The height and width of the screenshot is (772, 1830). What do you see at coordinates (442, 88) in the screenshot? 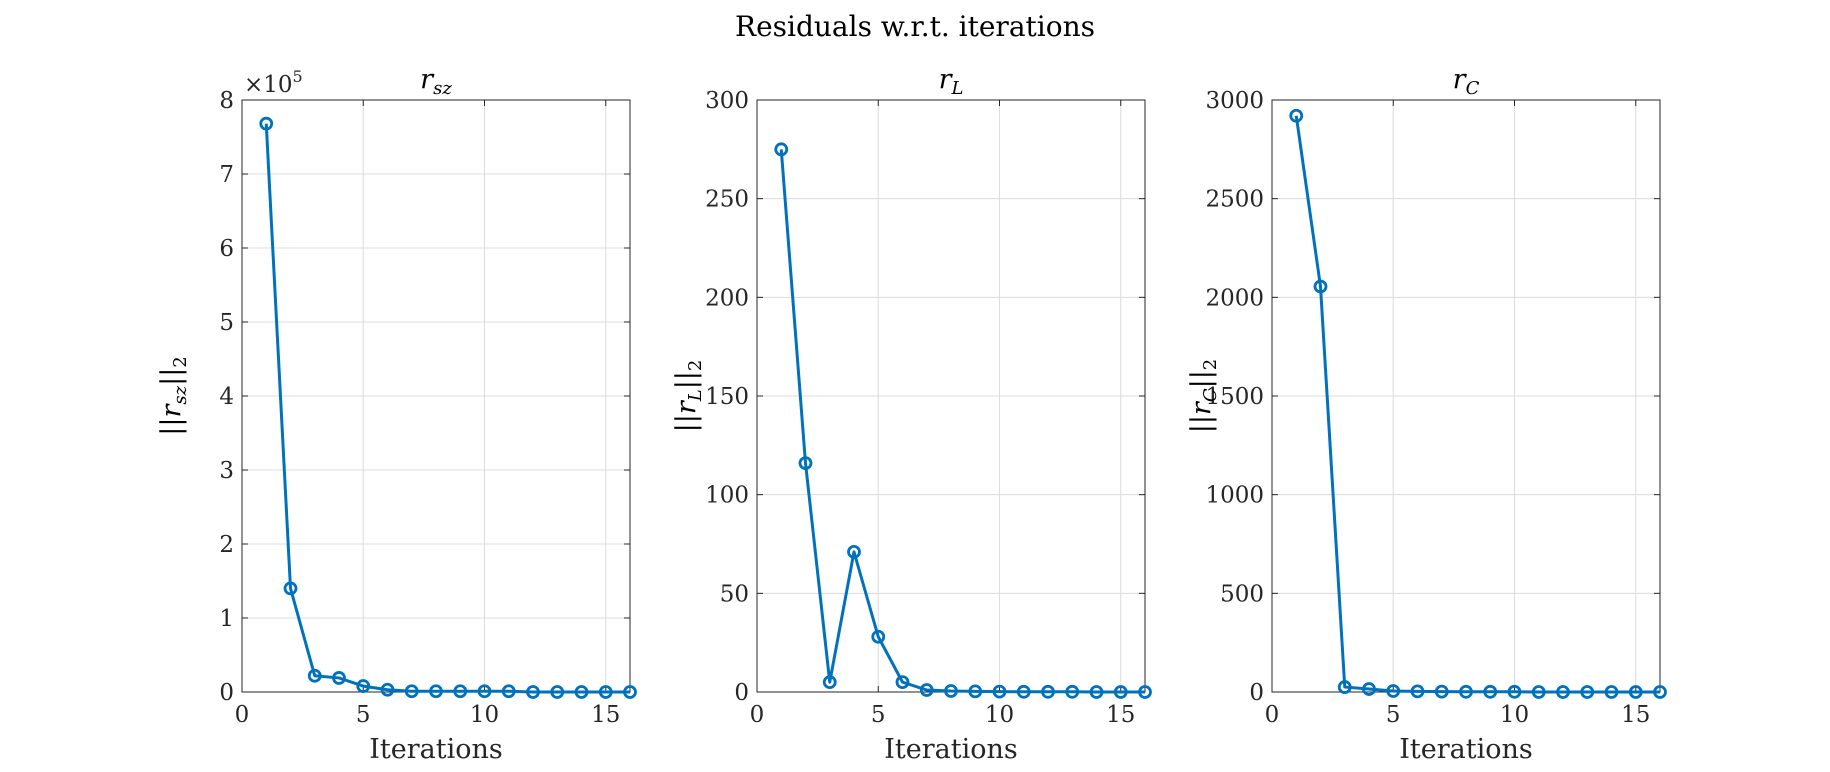
I see `title-subscript: sz` at bounding box center [442, 88].